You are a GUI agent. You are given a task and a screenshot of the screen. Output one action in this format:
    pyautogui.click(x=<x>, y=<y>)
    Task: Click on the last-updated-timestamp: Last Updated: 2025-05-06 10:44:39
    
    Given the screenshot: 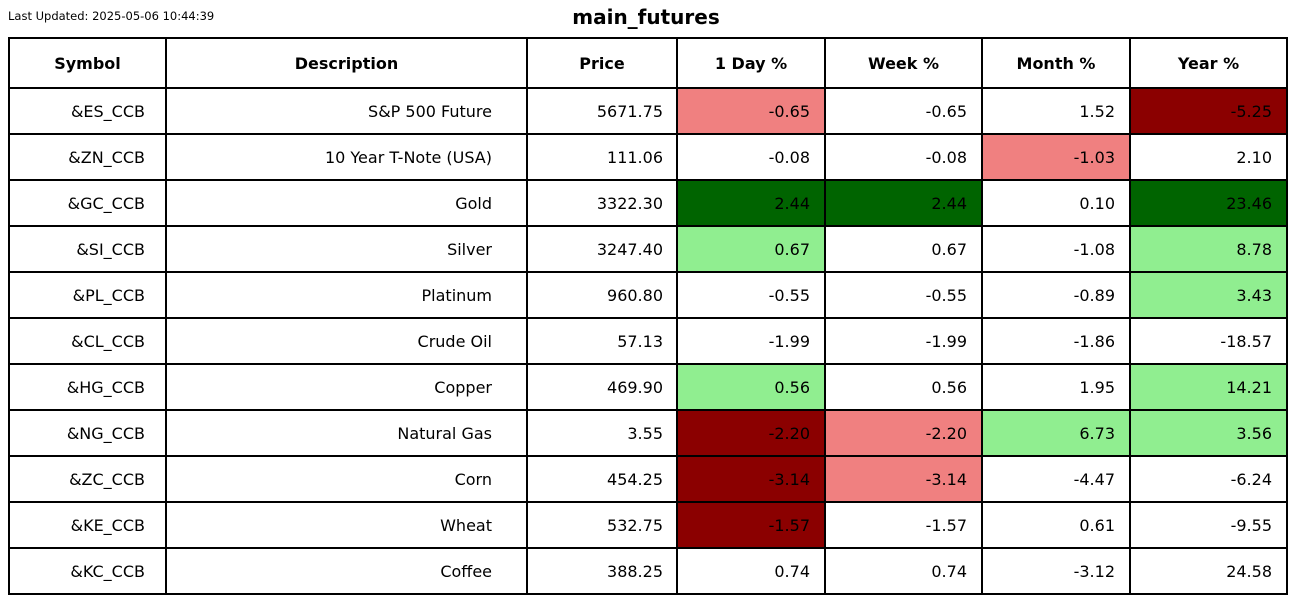 What is the action you would take?
    pyautogui.click(x=111, y=16)
    